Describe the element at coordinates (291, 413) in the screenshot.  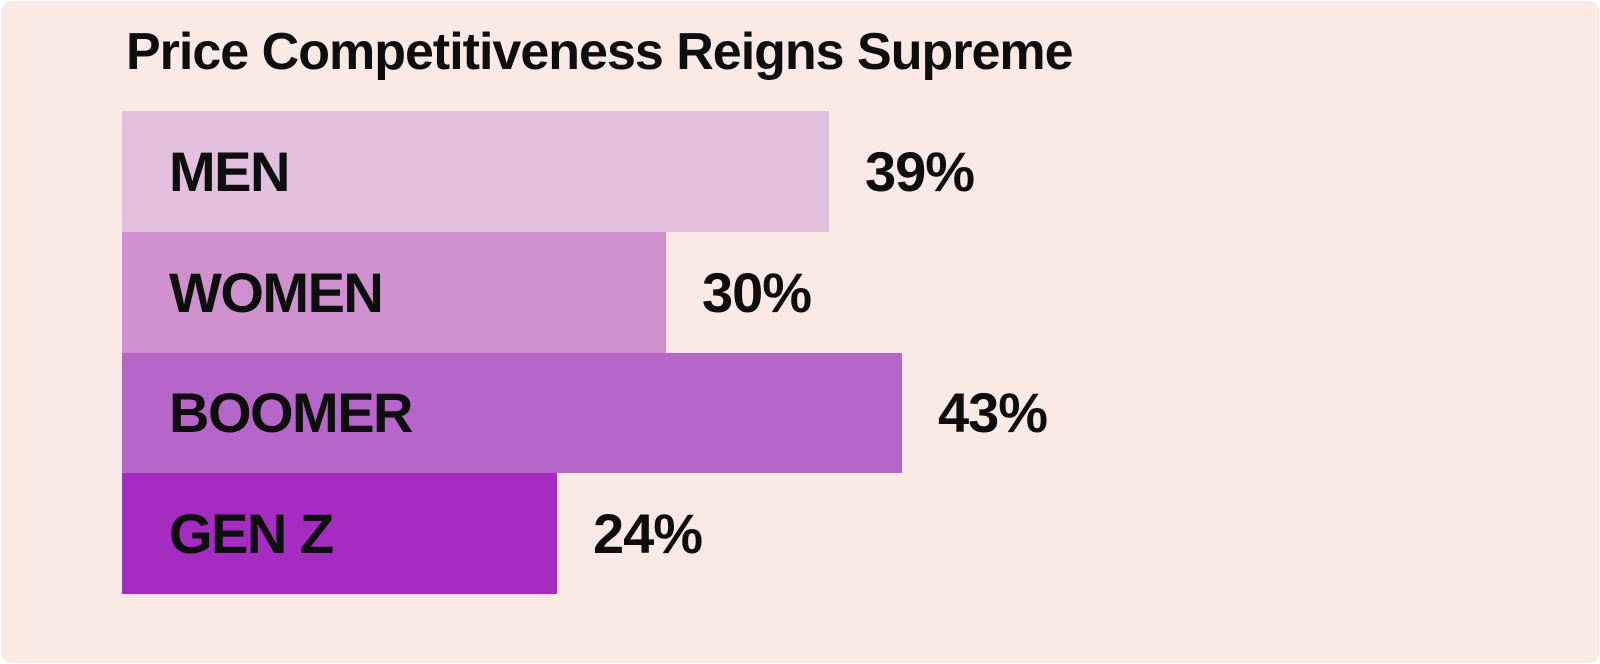
I see `bar-category-label: BOOMER` at that location.